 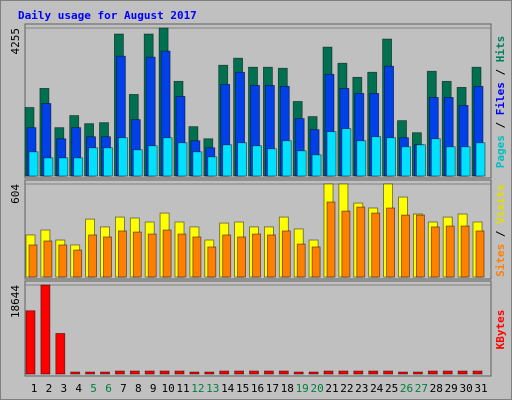 I want to click on legend-entry: Files, so click(x=500, y=98).